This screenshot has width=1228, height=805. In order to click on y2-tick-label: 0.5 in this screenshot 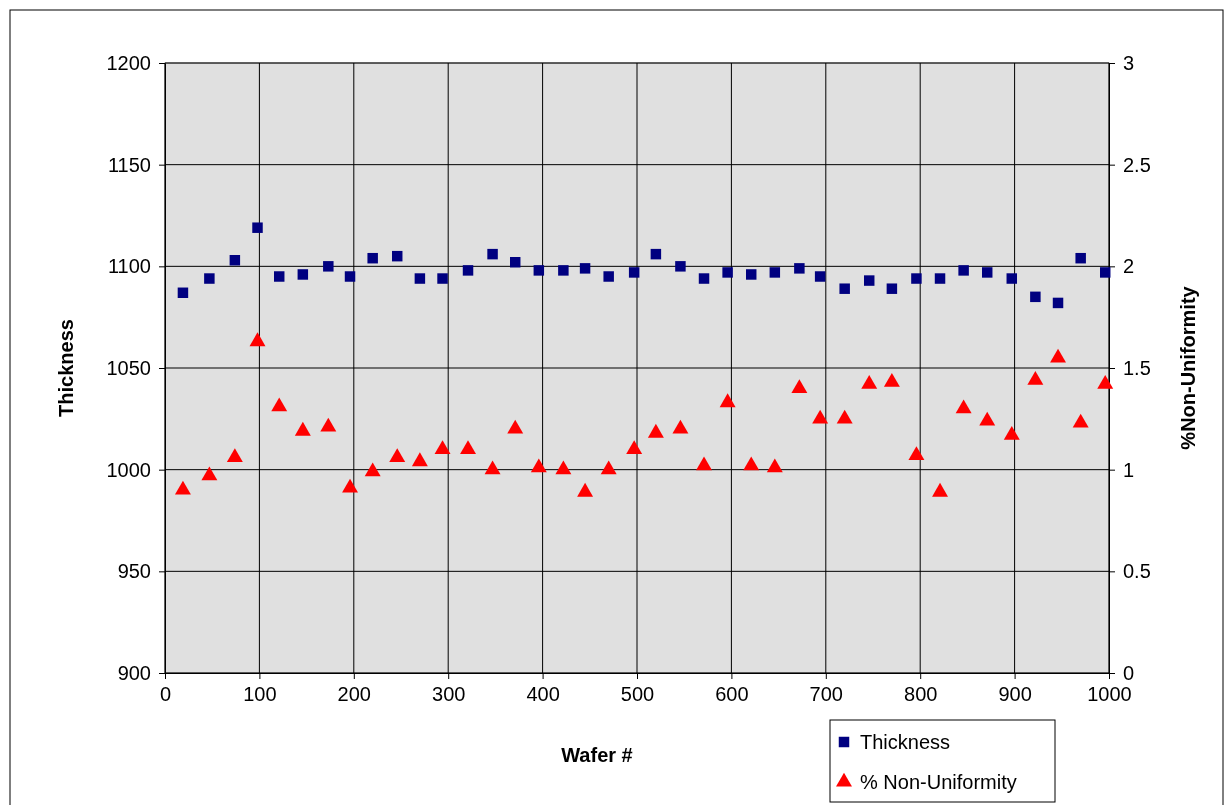, I will do `click(1137, 571)`.